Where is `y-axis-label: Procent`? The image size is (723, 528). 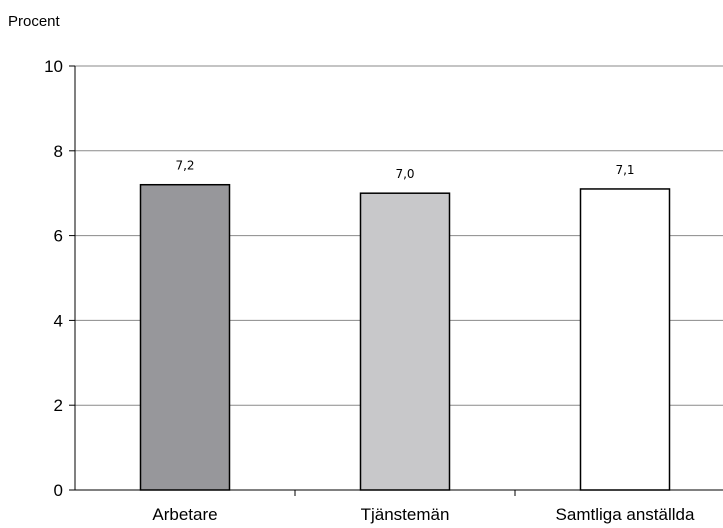
y-axis-label: Procent is located at coordinates (34, 21).